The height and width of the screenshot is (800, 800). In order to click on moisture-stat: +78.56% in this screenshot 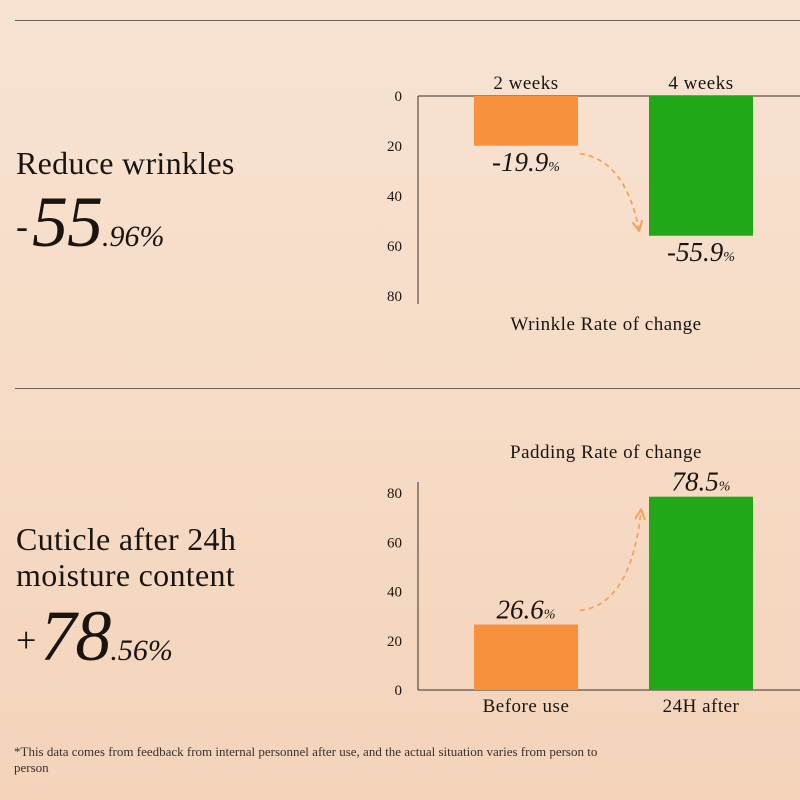, I will do `click(94, 636)`.